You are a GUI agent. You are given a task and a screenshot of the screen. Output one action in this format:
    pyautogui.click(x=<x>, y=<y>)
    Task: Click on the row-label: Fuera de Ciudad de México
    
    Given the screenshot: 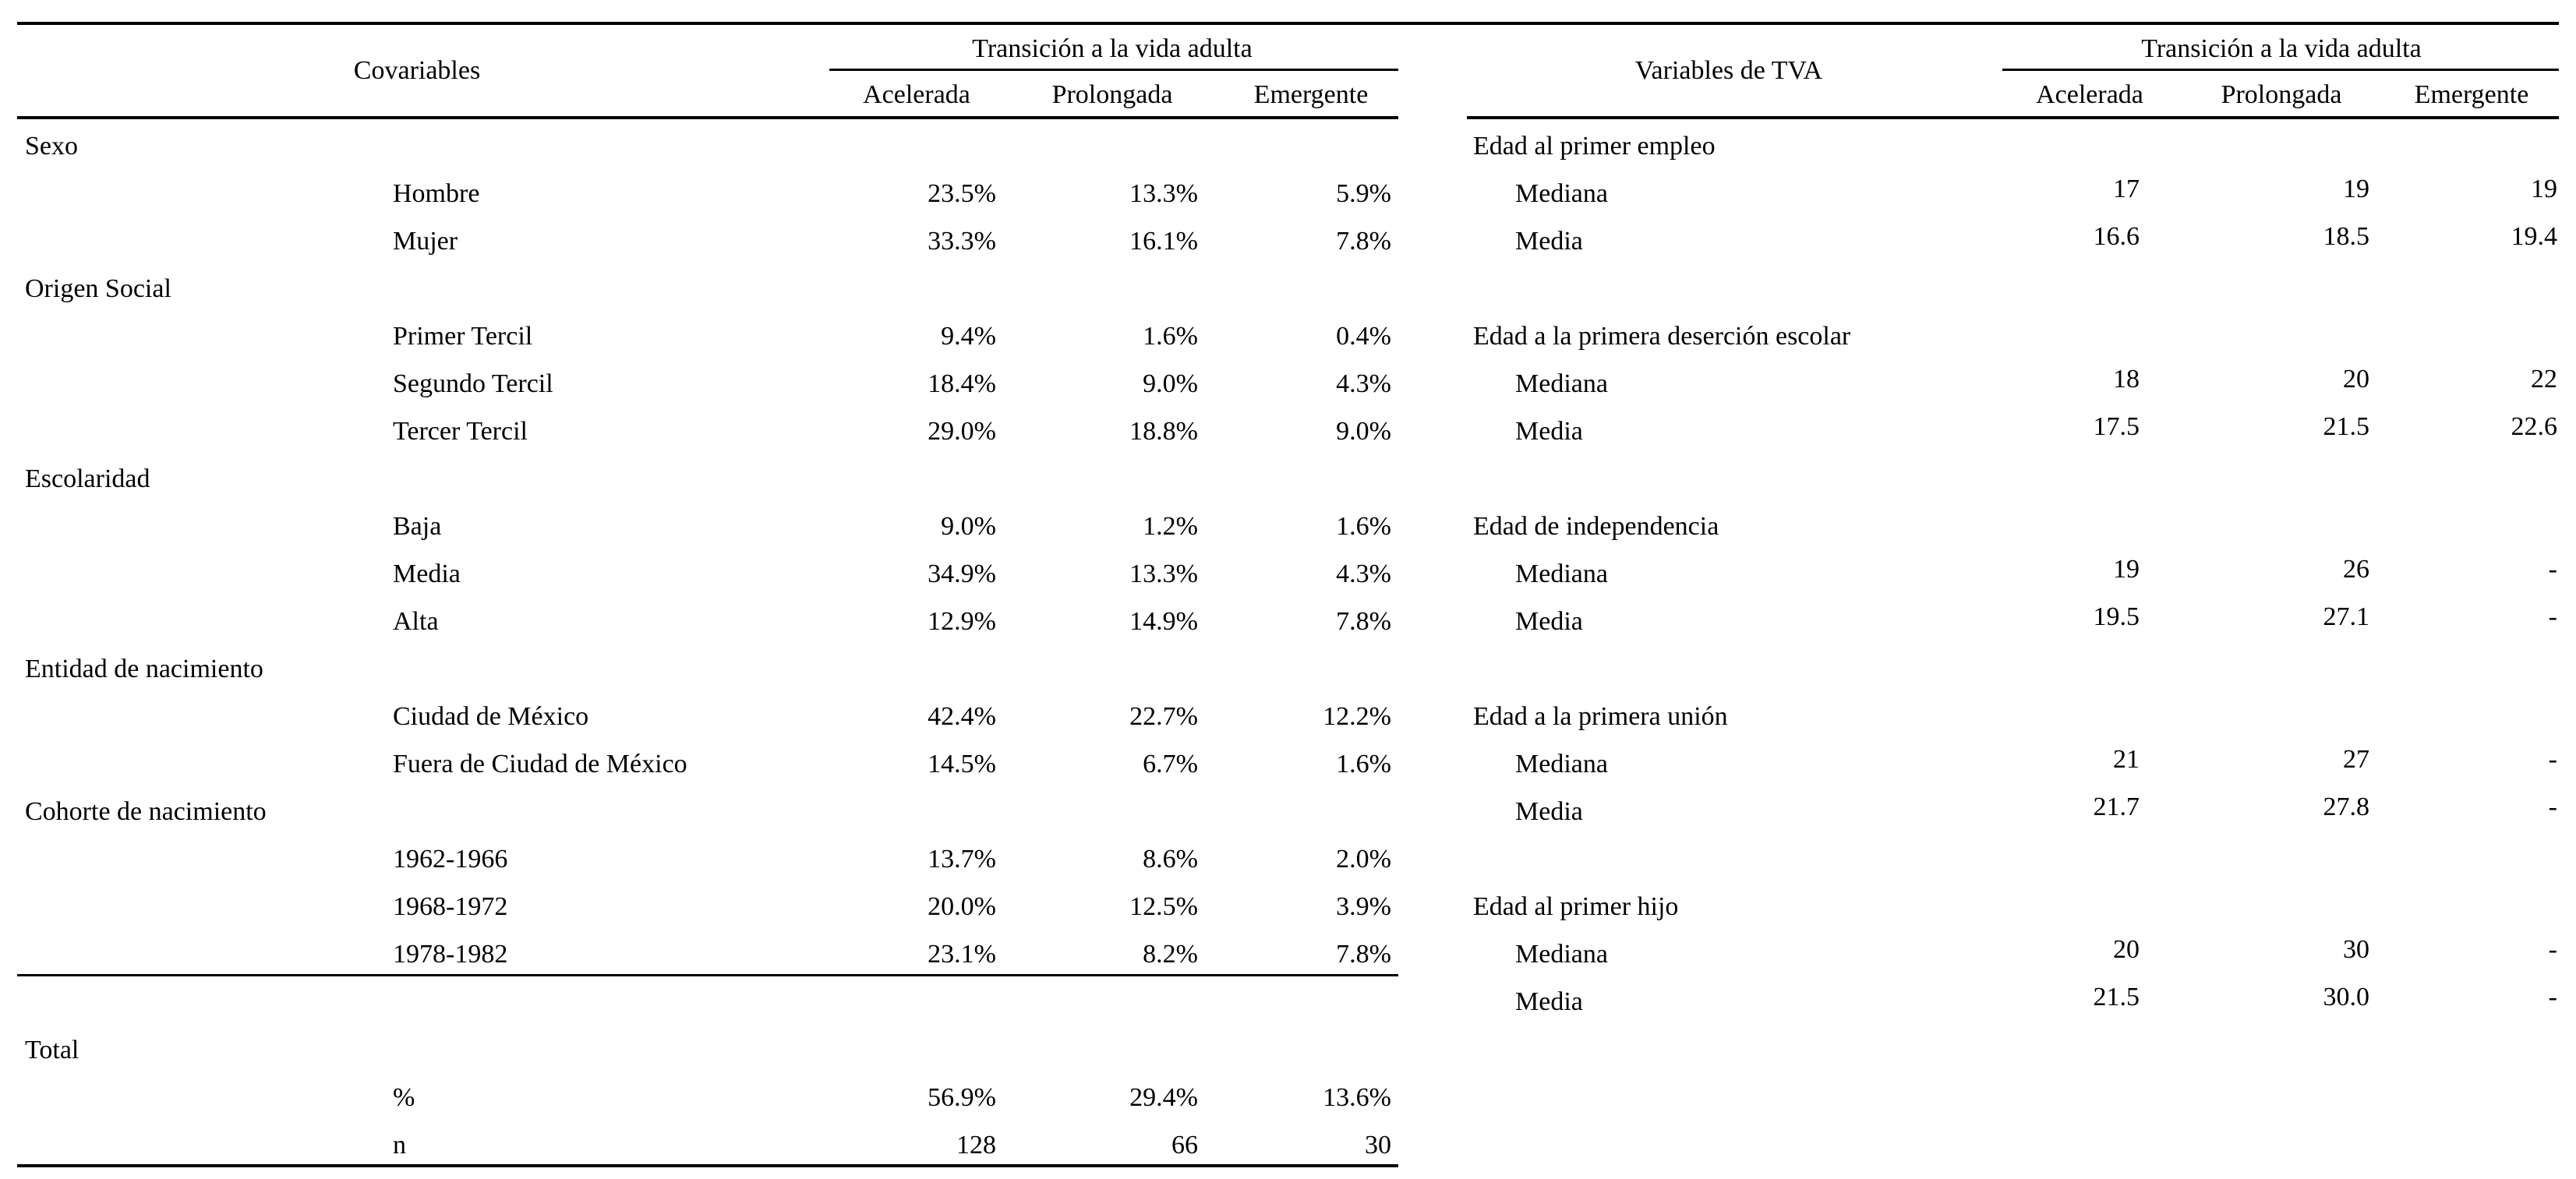 What is the action you would take?
    pyautogui.click(x=540, y=764)
    